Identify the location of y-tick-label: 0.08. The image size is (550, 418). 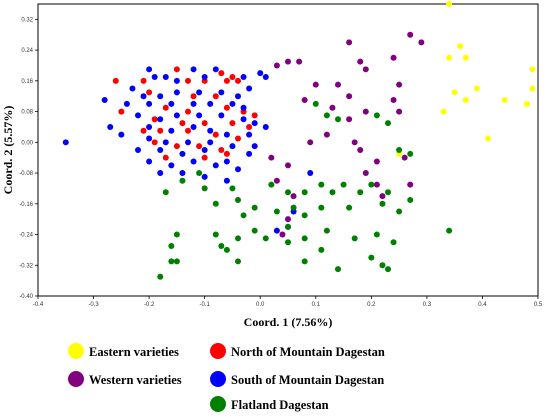
(27, 113).